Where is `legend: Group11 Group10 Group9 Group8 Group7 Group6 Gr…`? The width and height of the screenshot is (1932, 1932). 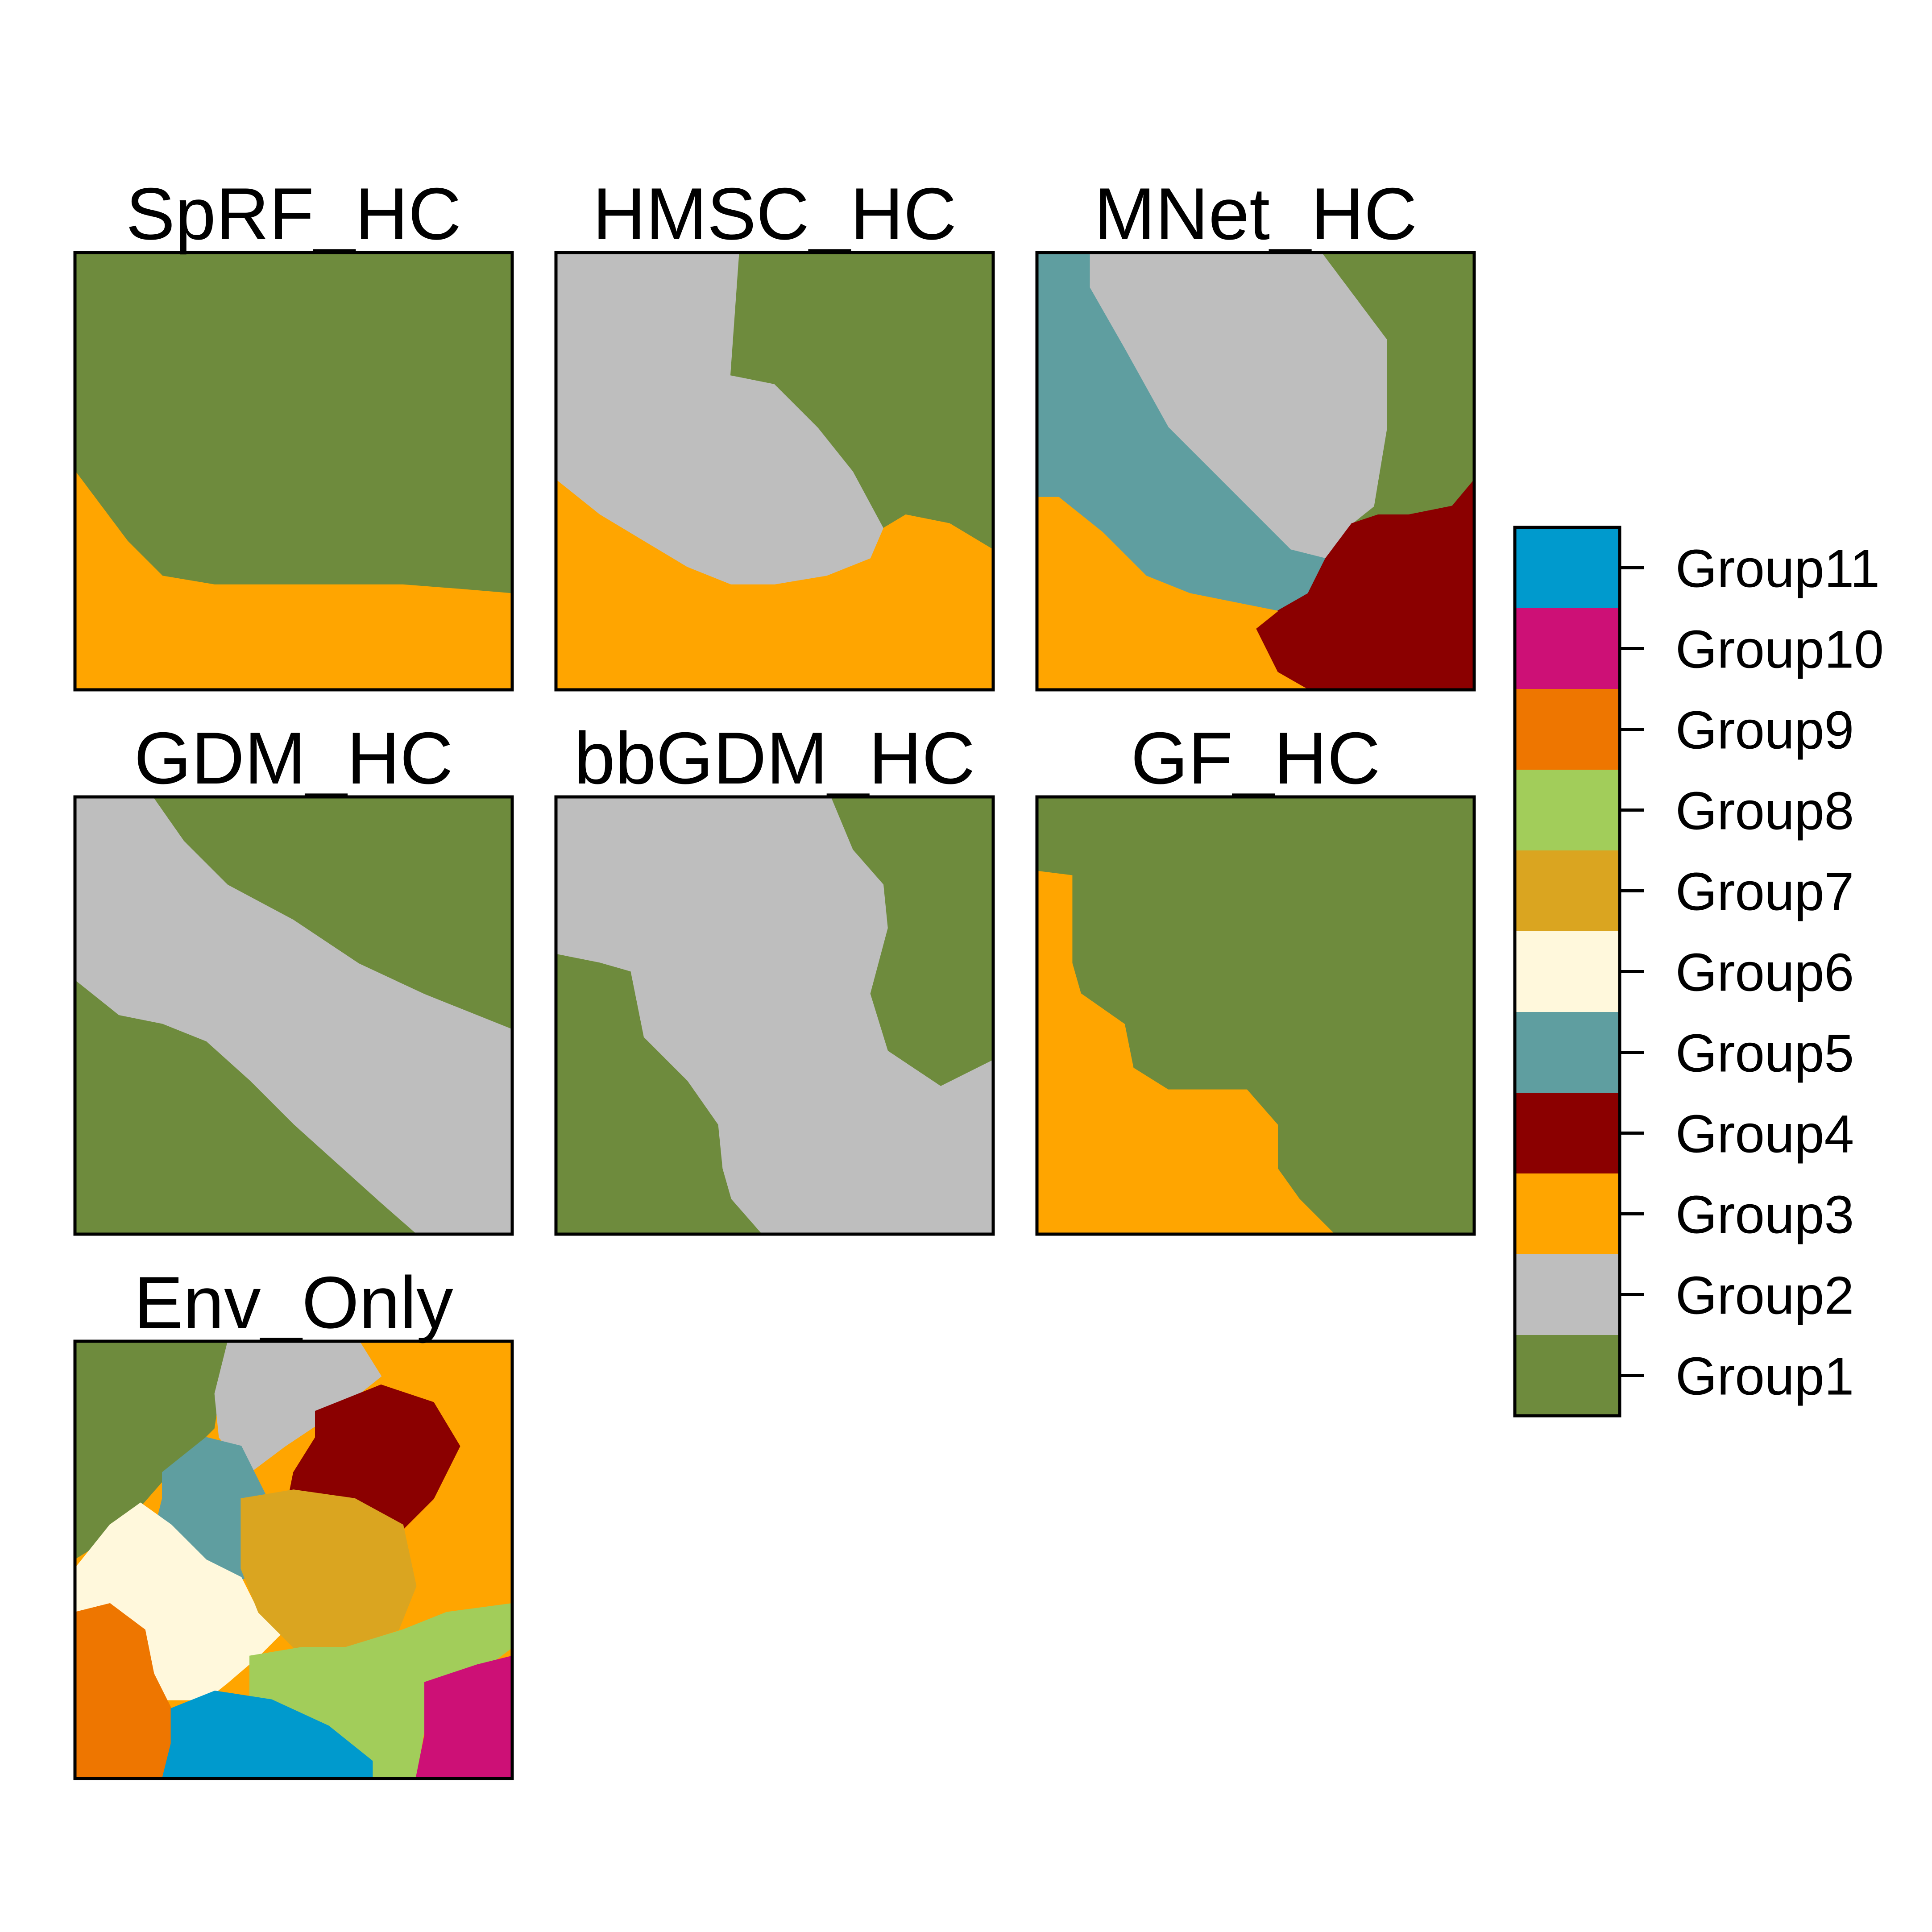 legend: Group11 Group10 Group9 Group8 Group7 Group6 Gr… is located at coordinates (1698, 972).